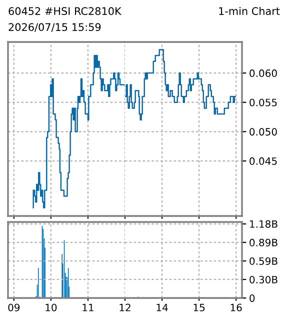  What do you see at coordinates (264, 280) in the screenshot?
I see `y-tick-label: 0.30B` at bounding box center [264, 280].